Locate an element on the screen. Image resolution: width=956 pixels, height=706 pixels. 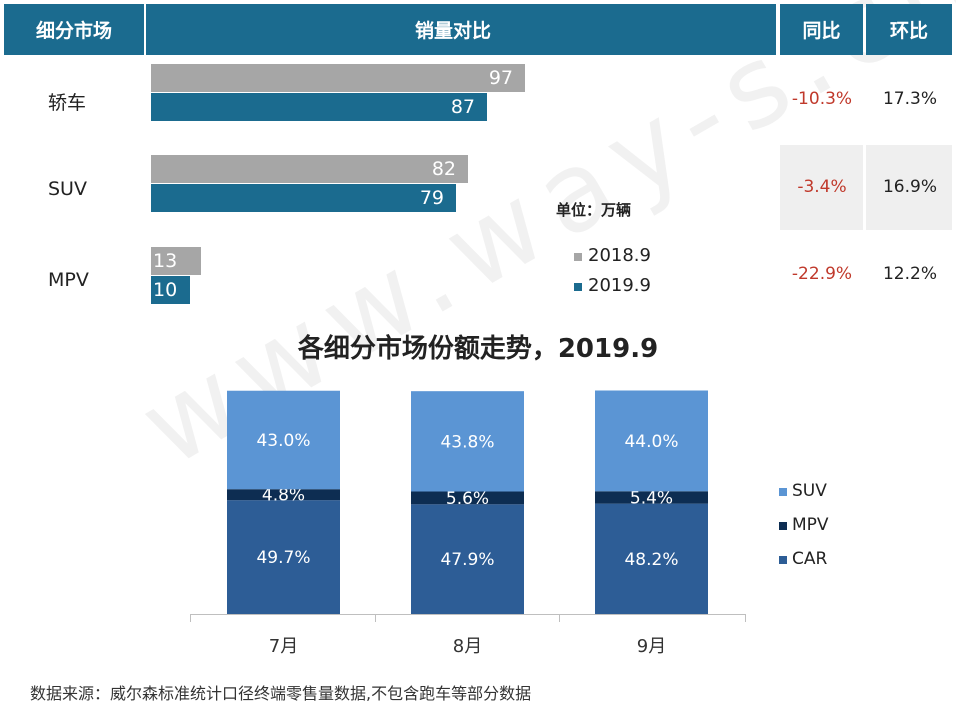
segment-car-aug is located at coordinates (467, 559).